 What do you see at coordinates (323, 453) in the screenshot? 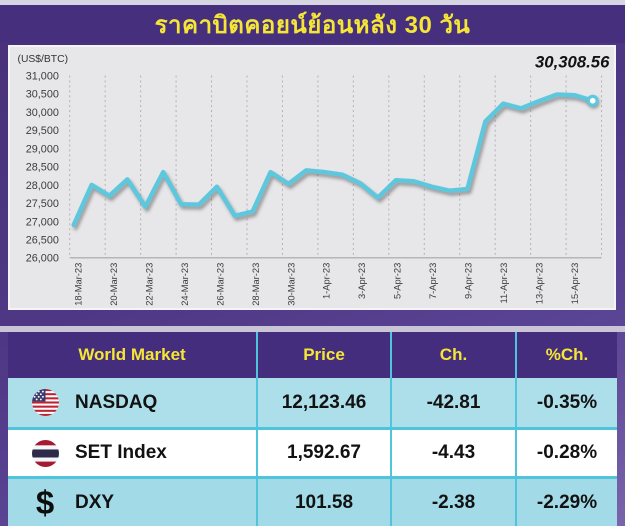
I see `price-value: 1,592.67` at bounding box center [323, 453].